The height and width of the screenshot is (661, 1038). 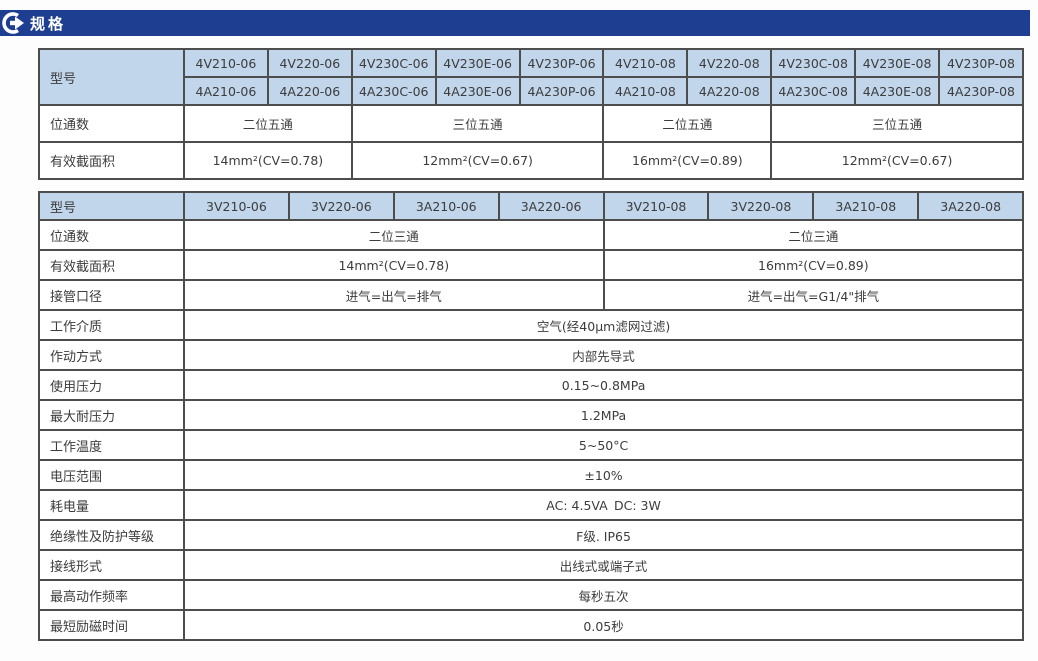 I want to click on spec-label: 作动方式, so click(x=111, y=355).